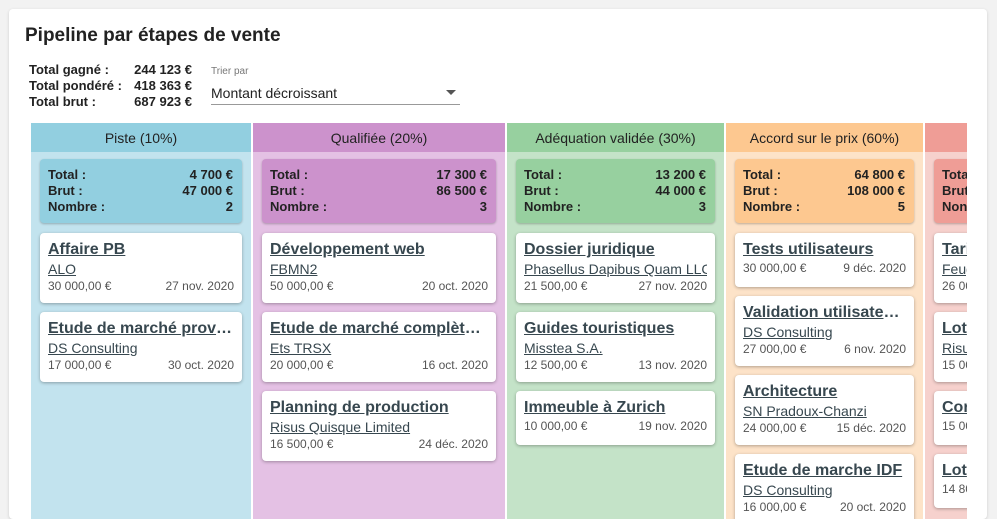 The image size is (997, 519). What do you see at coordinates (141, 328) in the screenshot?
I see `deal-title-link: Etude de marché province` at bounding box center [141, 328].